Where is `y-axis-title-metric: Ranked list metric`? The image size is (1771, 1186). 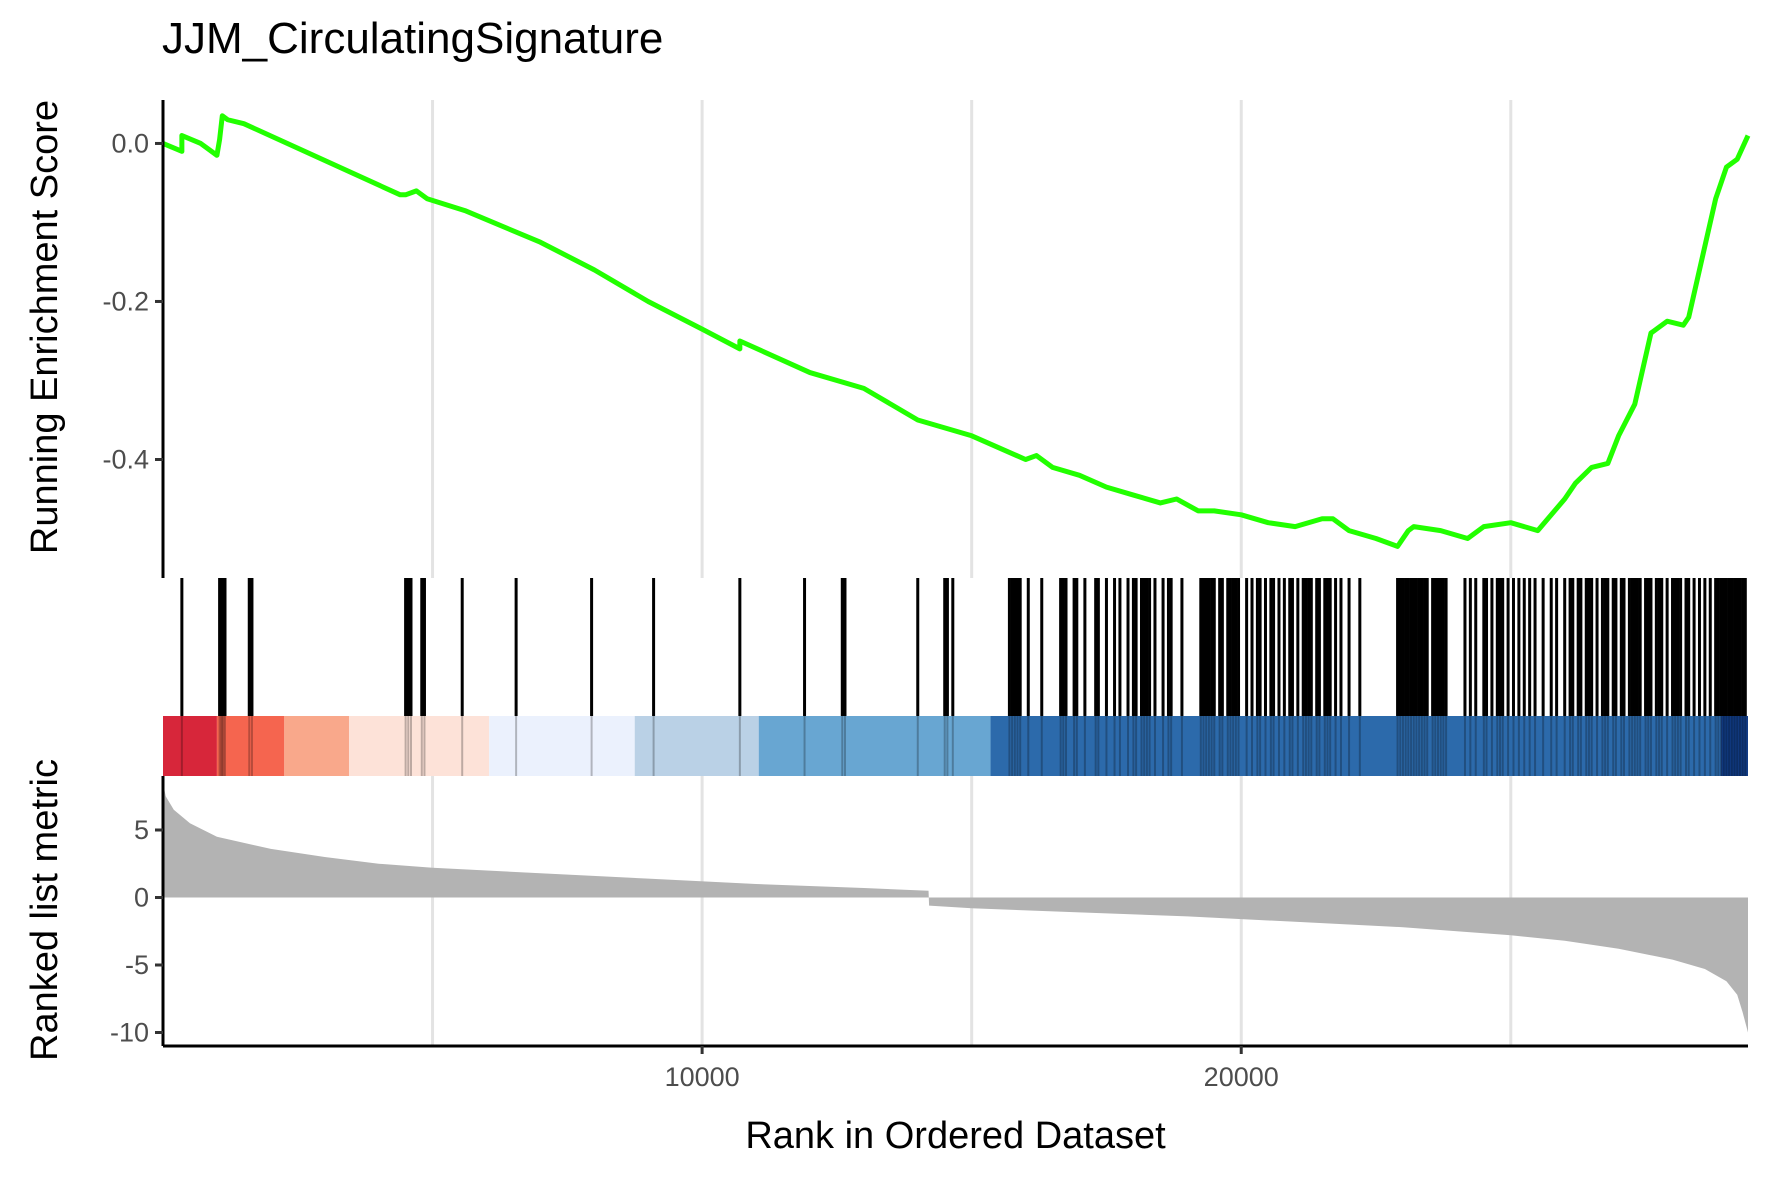
y-axis-title-metric: Ranked list metric is located at coordinates (45, 910).